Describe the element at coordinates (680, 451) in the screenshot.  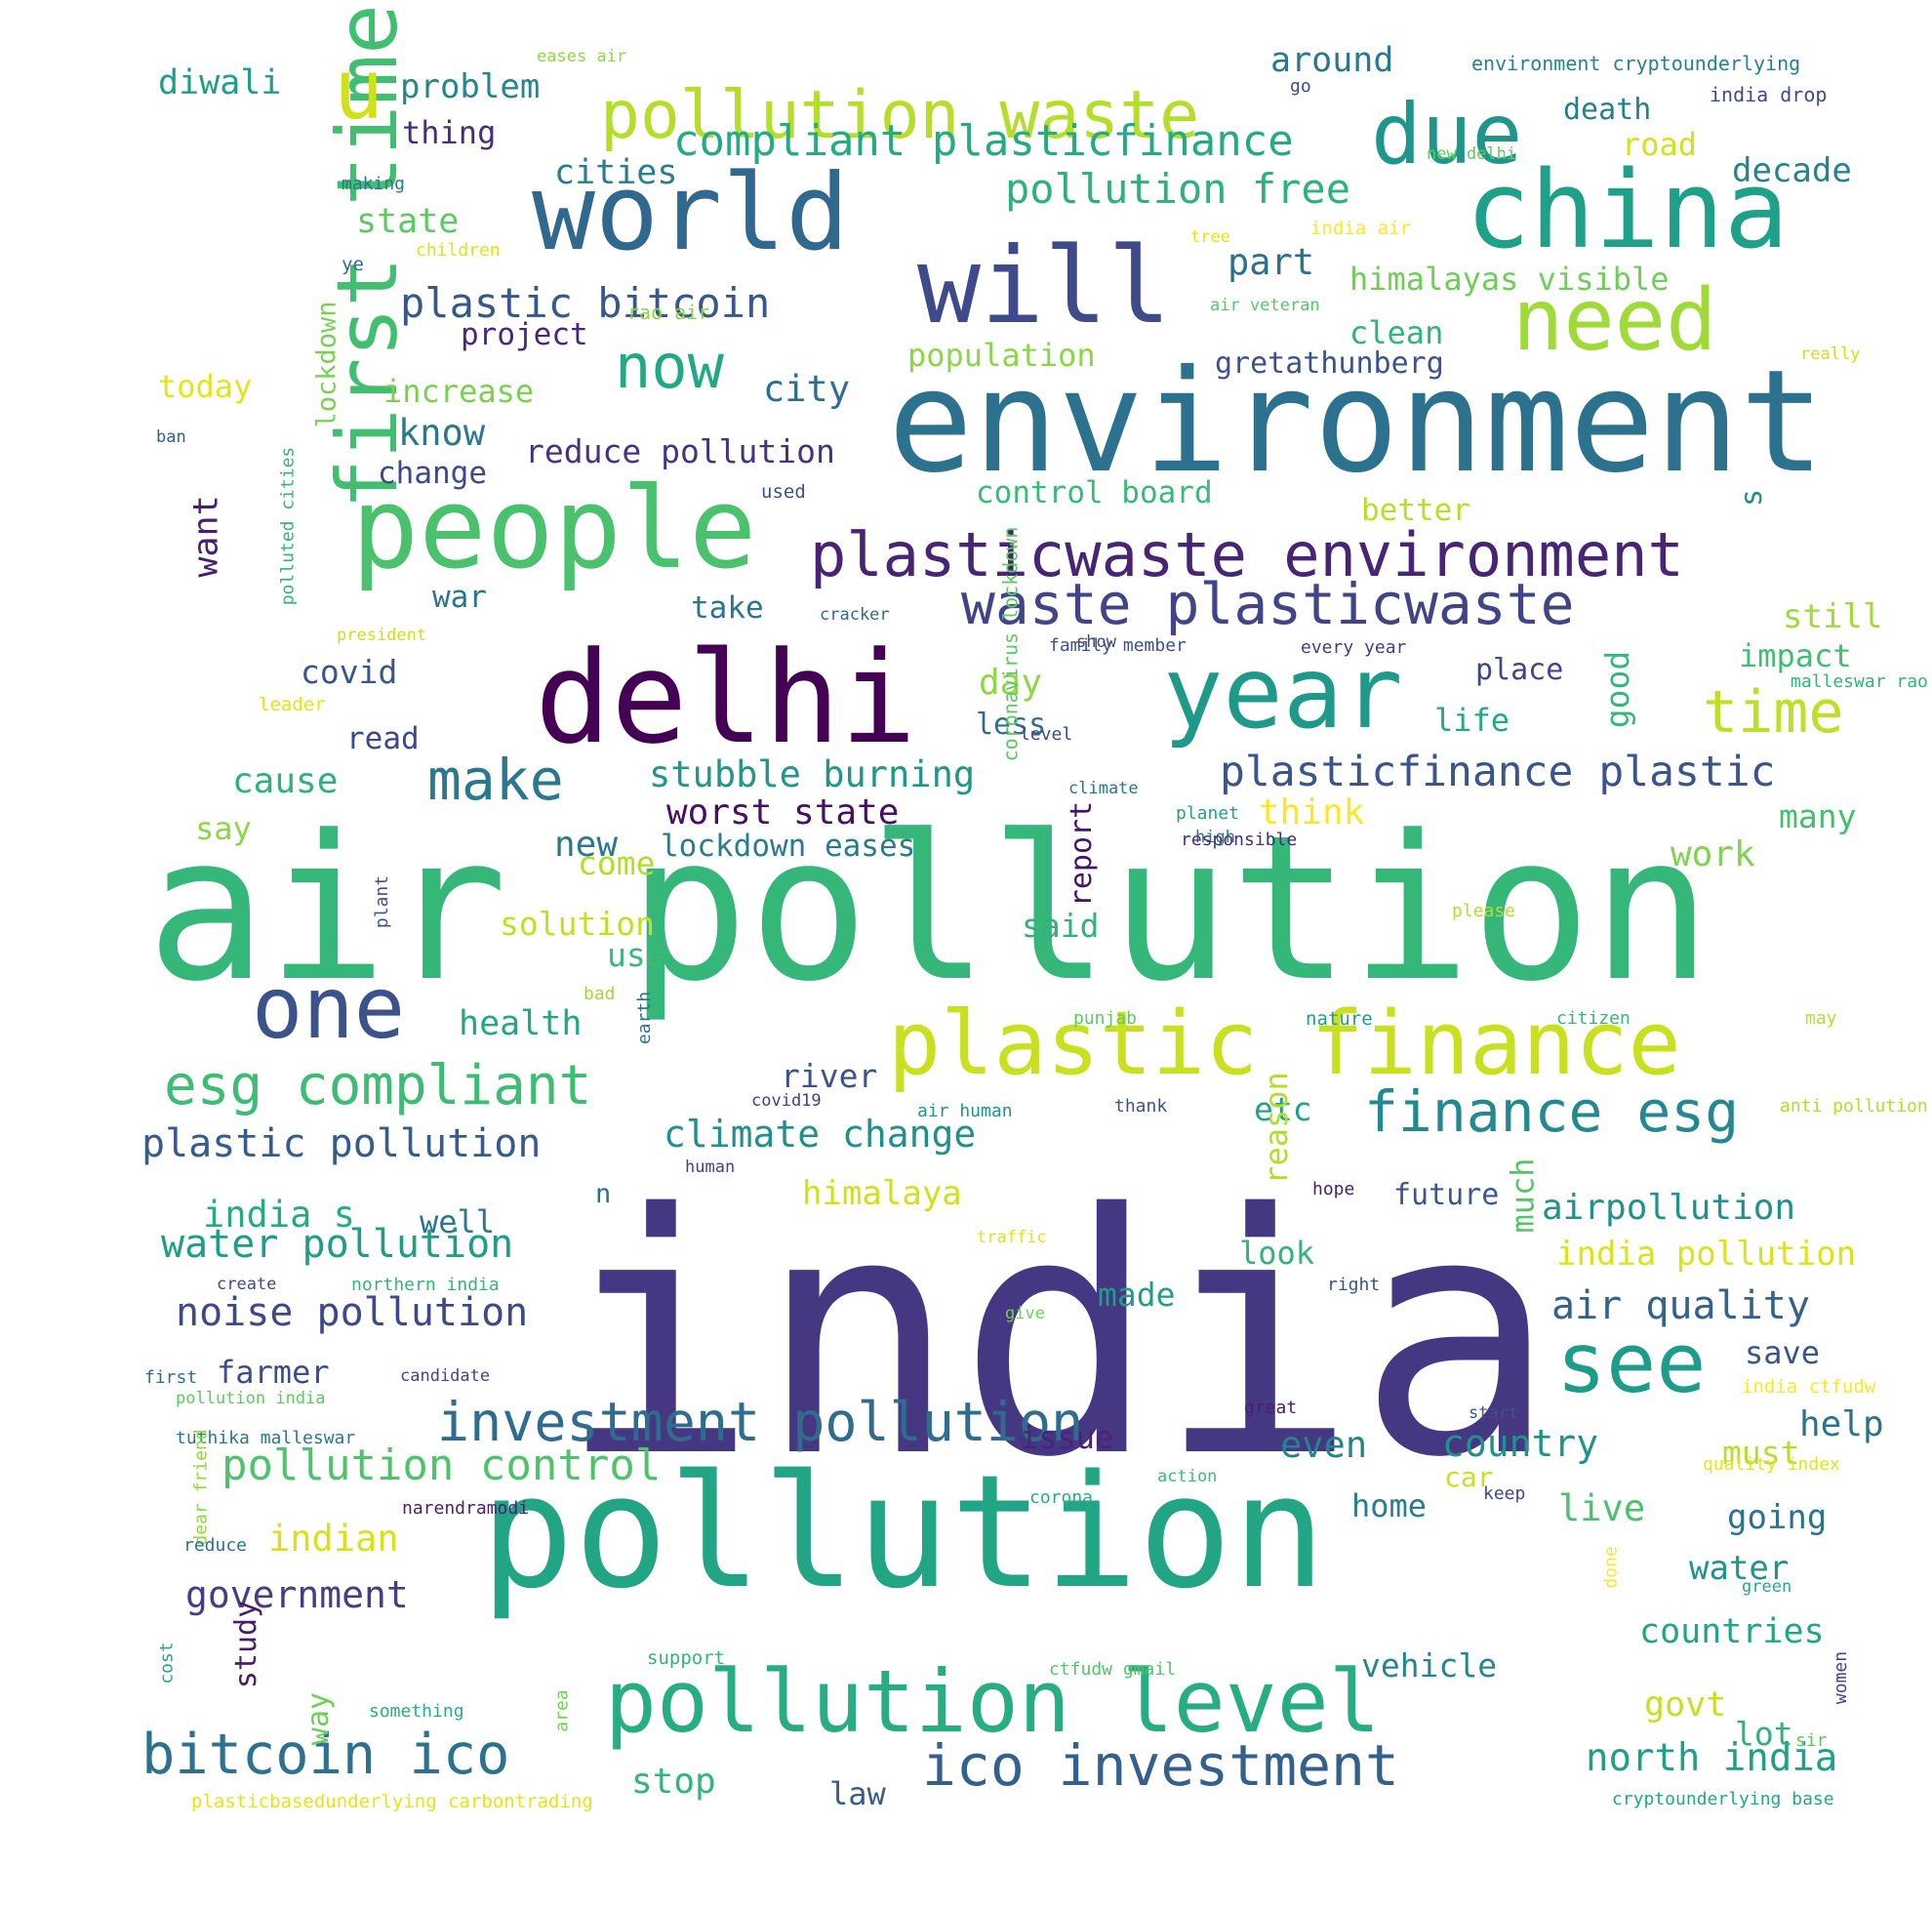
I see `cloud-word: reduce pollution` at that location.